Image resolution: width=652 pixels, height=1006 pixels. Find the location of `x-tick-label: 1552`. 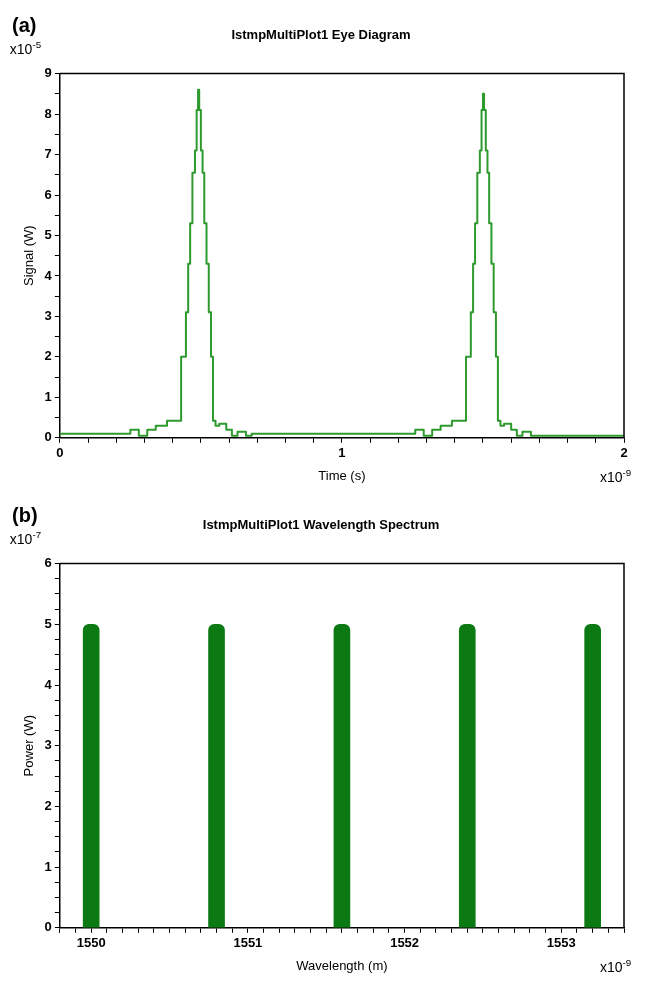

x-tick-label: 1552 is located at coordinates (405, 943).